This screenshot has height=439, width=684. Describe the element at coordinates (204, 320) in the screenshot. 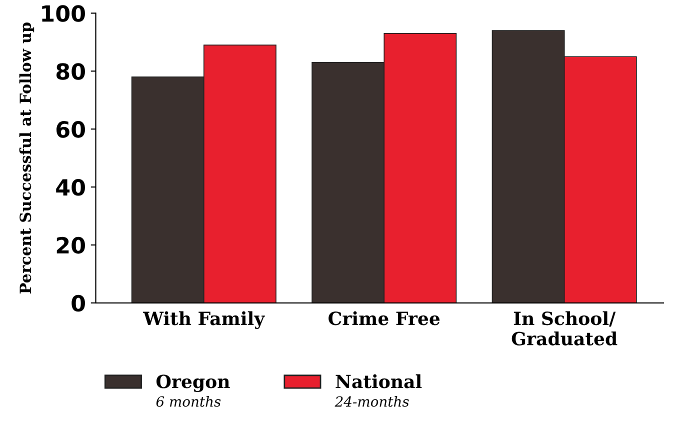

I see `x-tick-label: With Family` at that location.